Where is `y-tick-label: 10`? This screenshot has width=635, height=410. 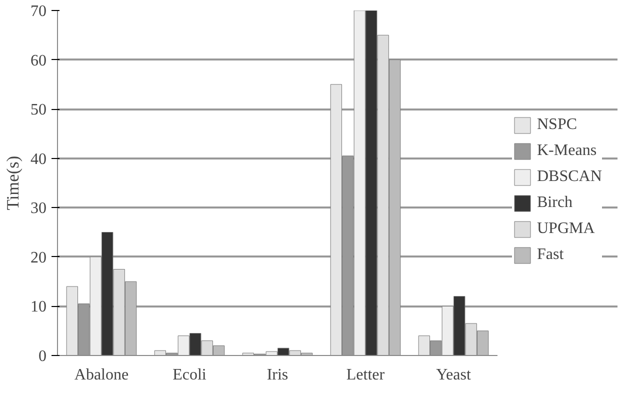 y-tick-label: 10 is located at coordinates (38, 307).